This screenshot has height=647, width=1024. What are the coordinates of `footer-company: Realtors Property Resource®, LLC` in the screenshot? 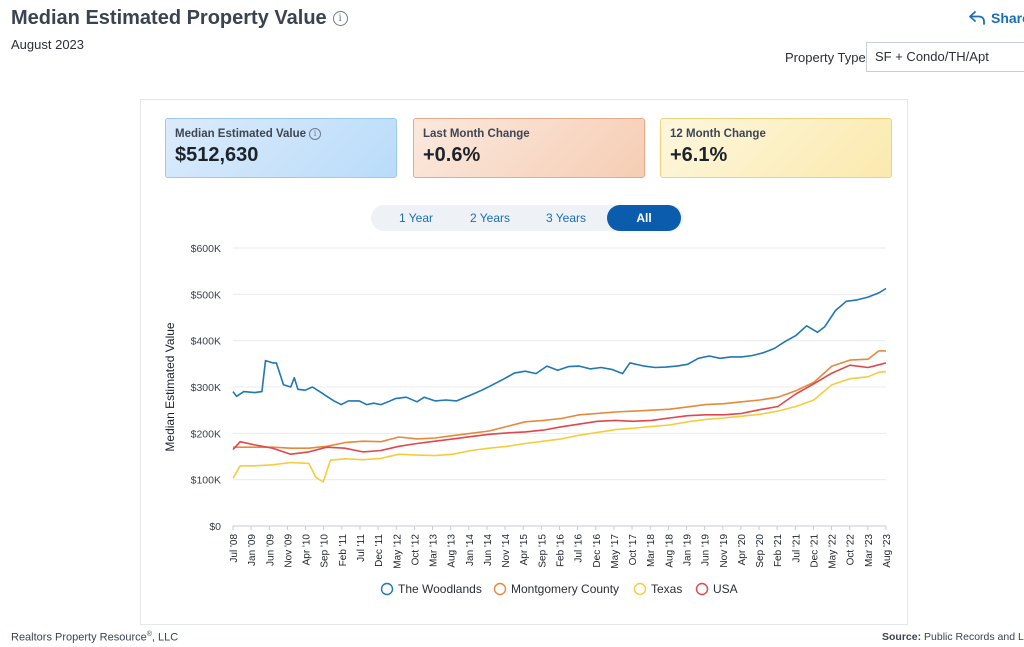 It's located at (94, 637).